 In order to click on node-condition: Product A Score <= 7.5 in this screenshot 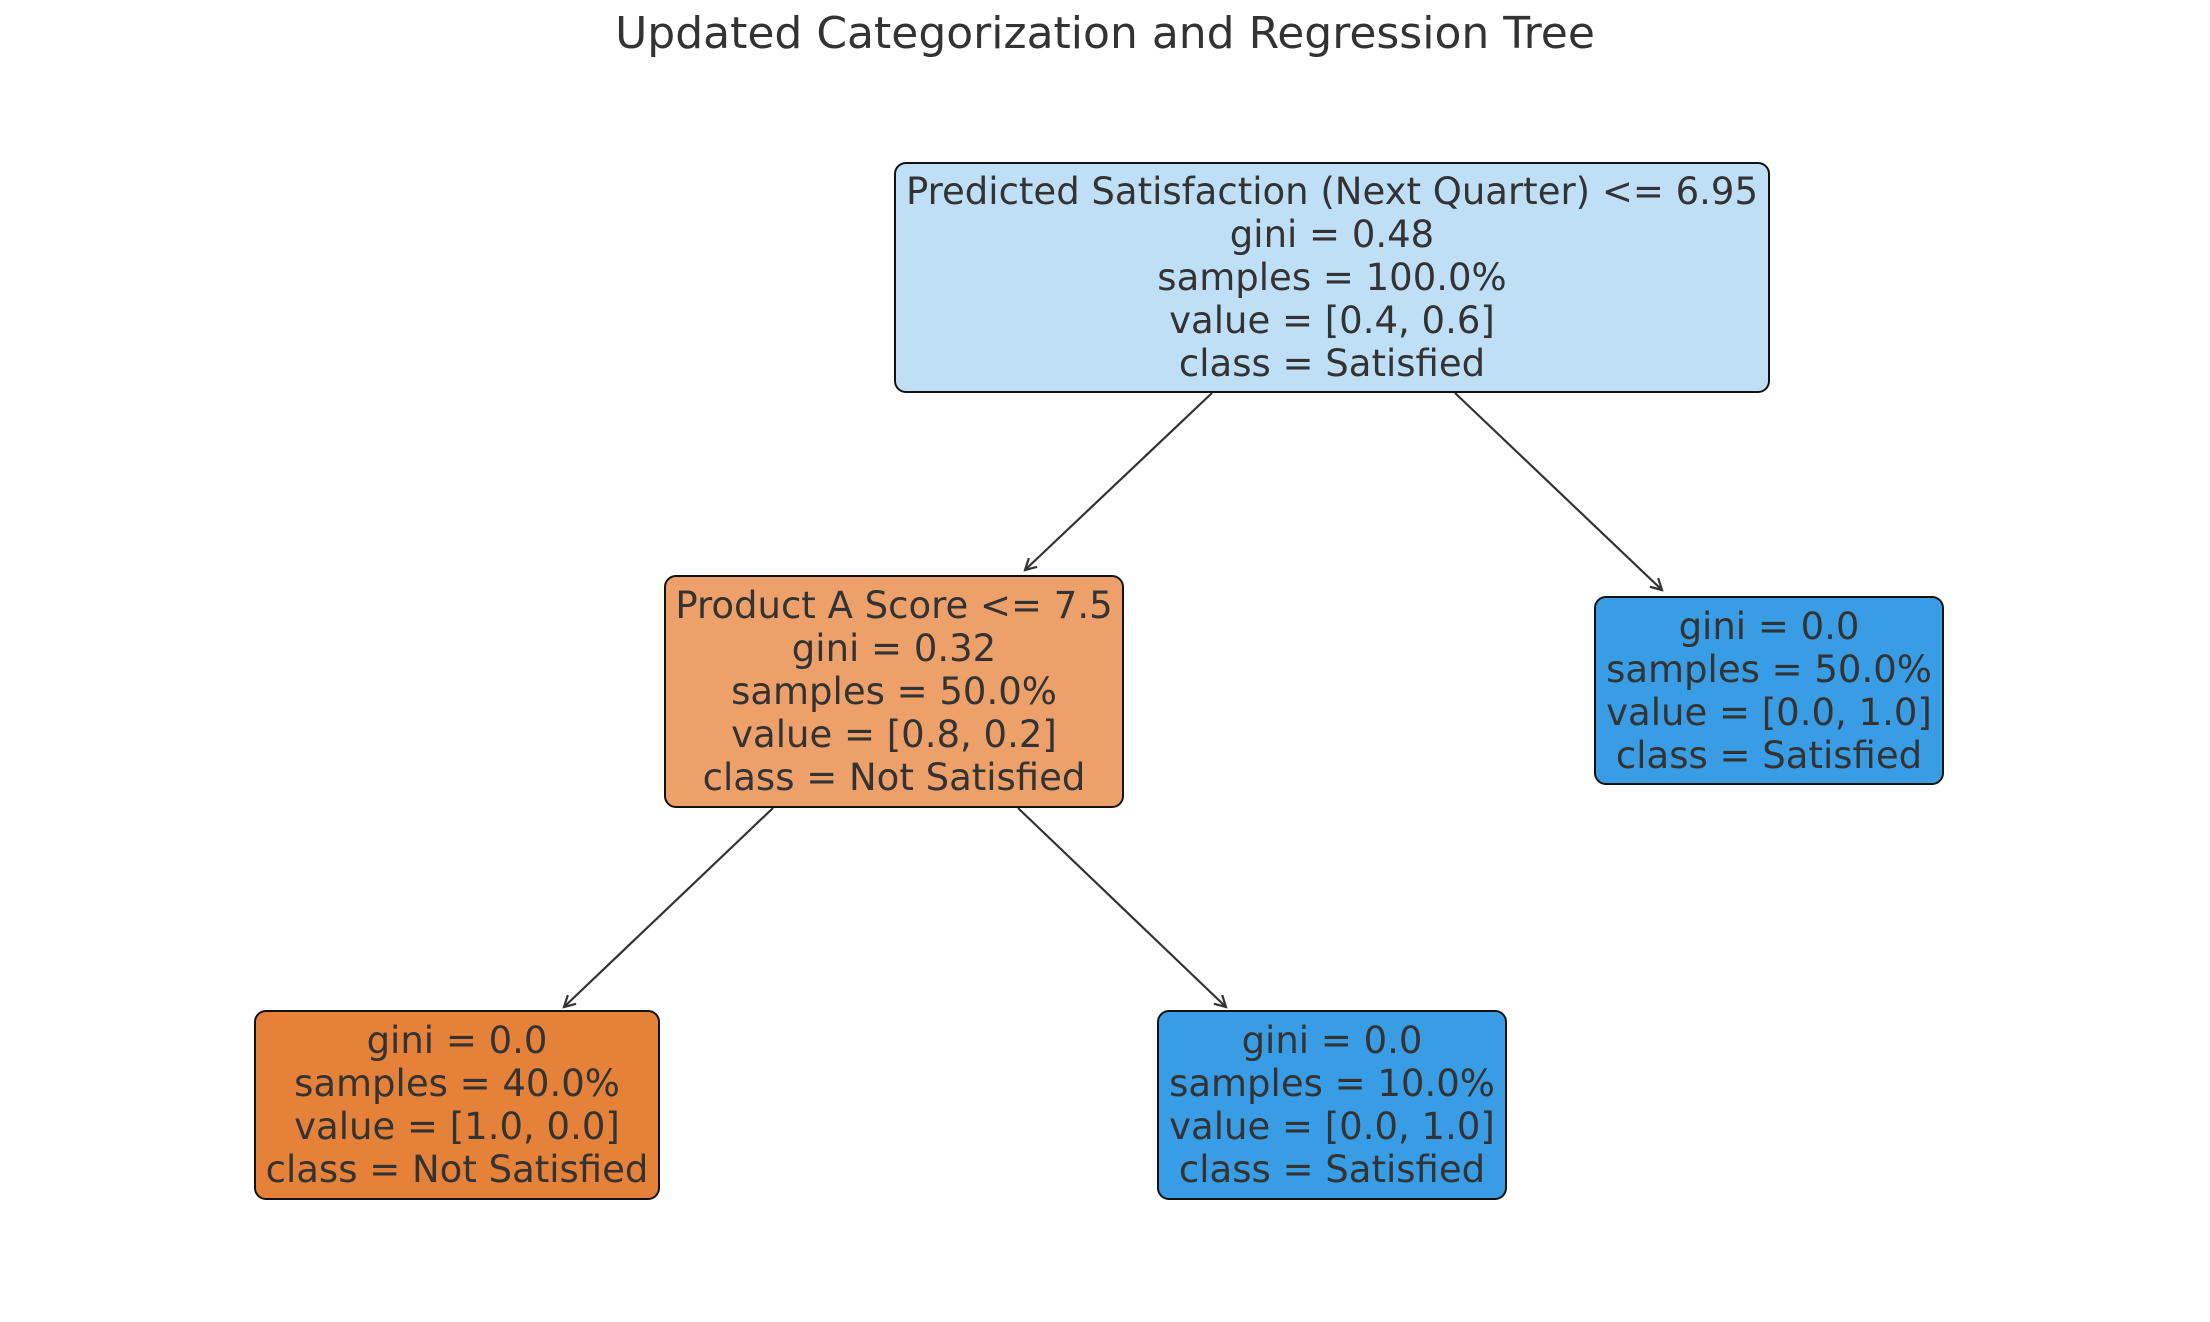, I will do `click(894, 605)`.